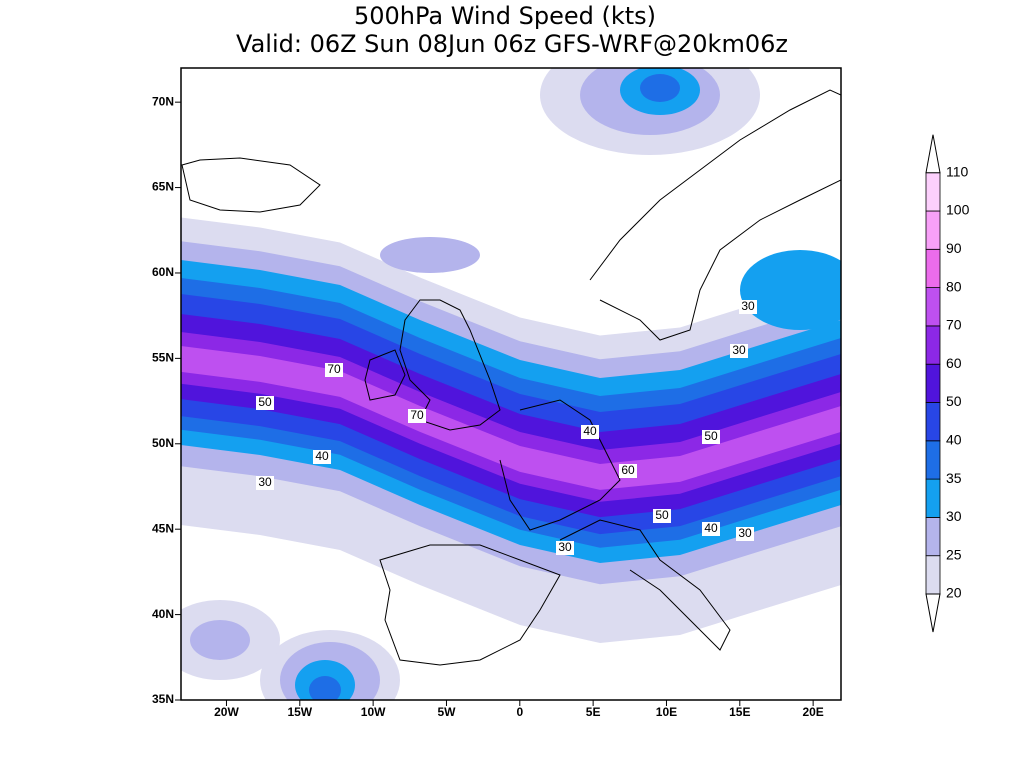 This screenshot has width=1024, height=768. I want to click on y-tick-label: 70N, so click(163, 101).